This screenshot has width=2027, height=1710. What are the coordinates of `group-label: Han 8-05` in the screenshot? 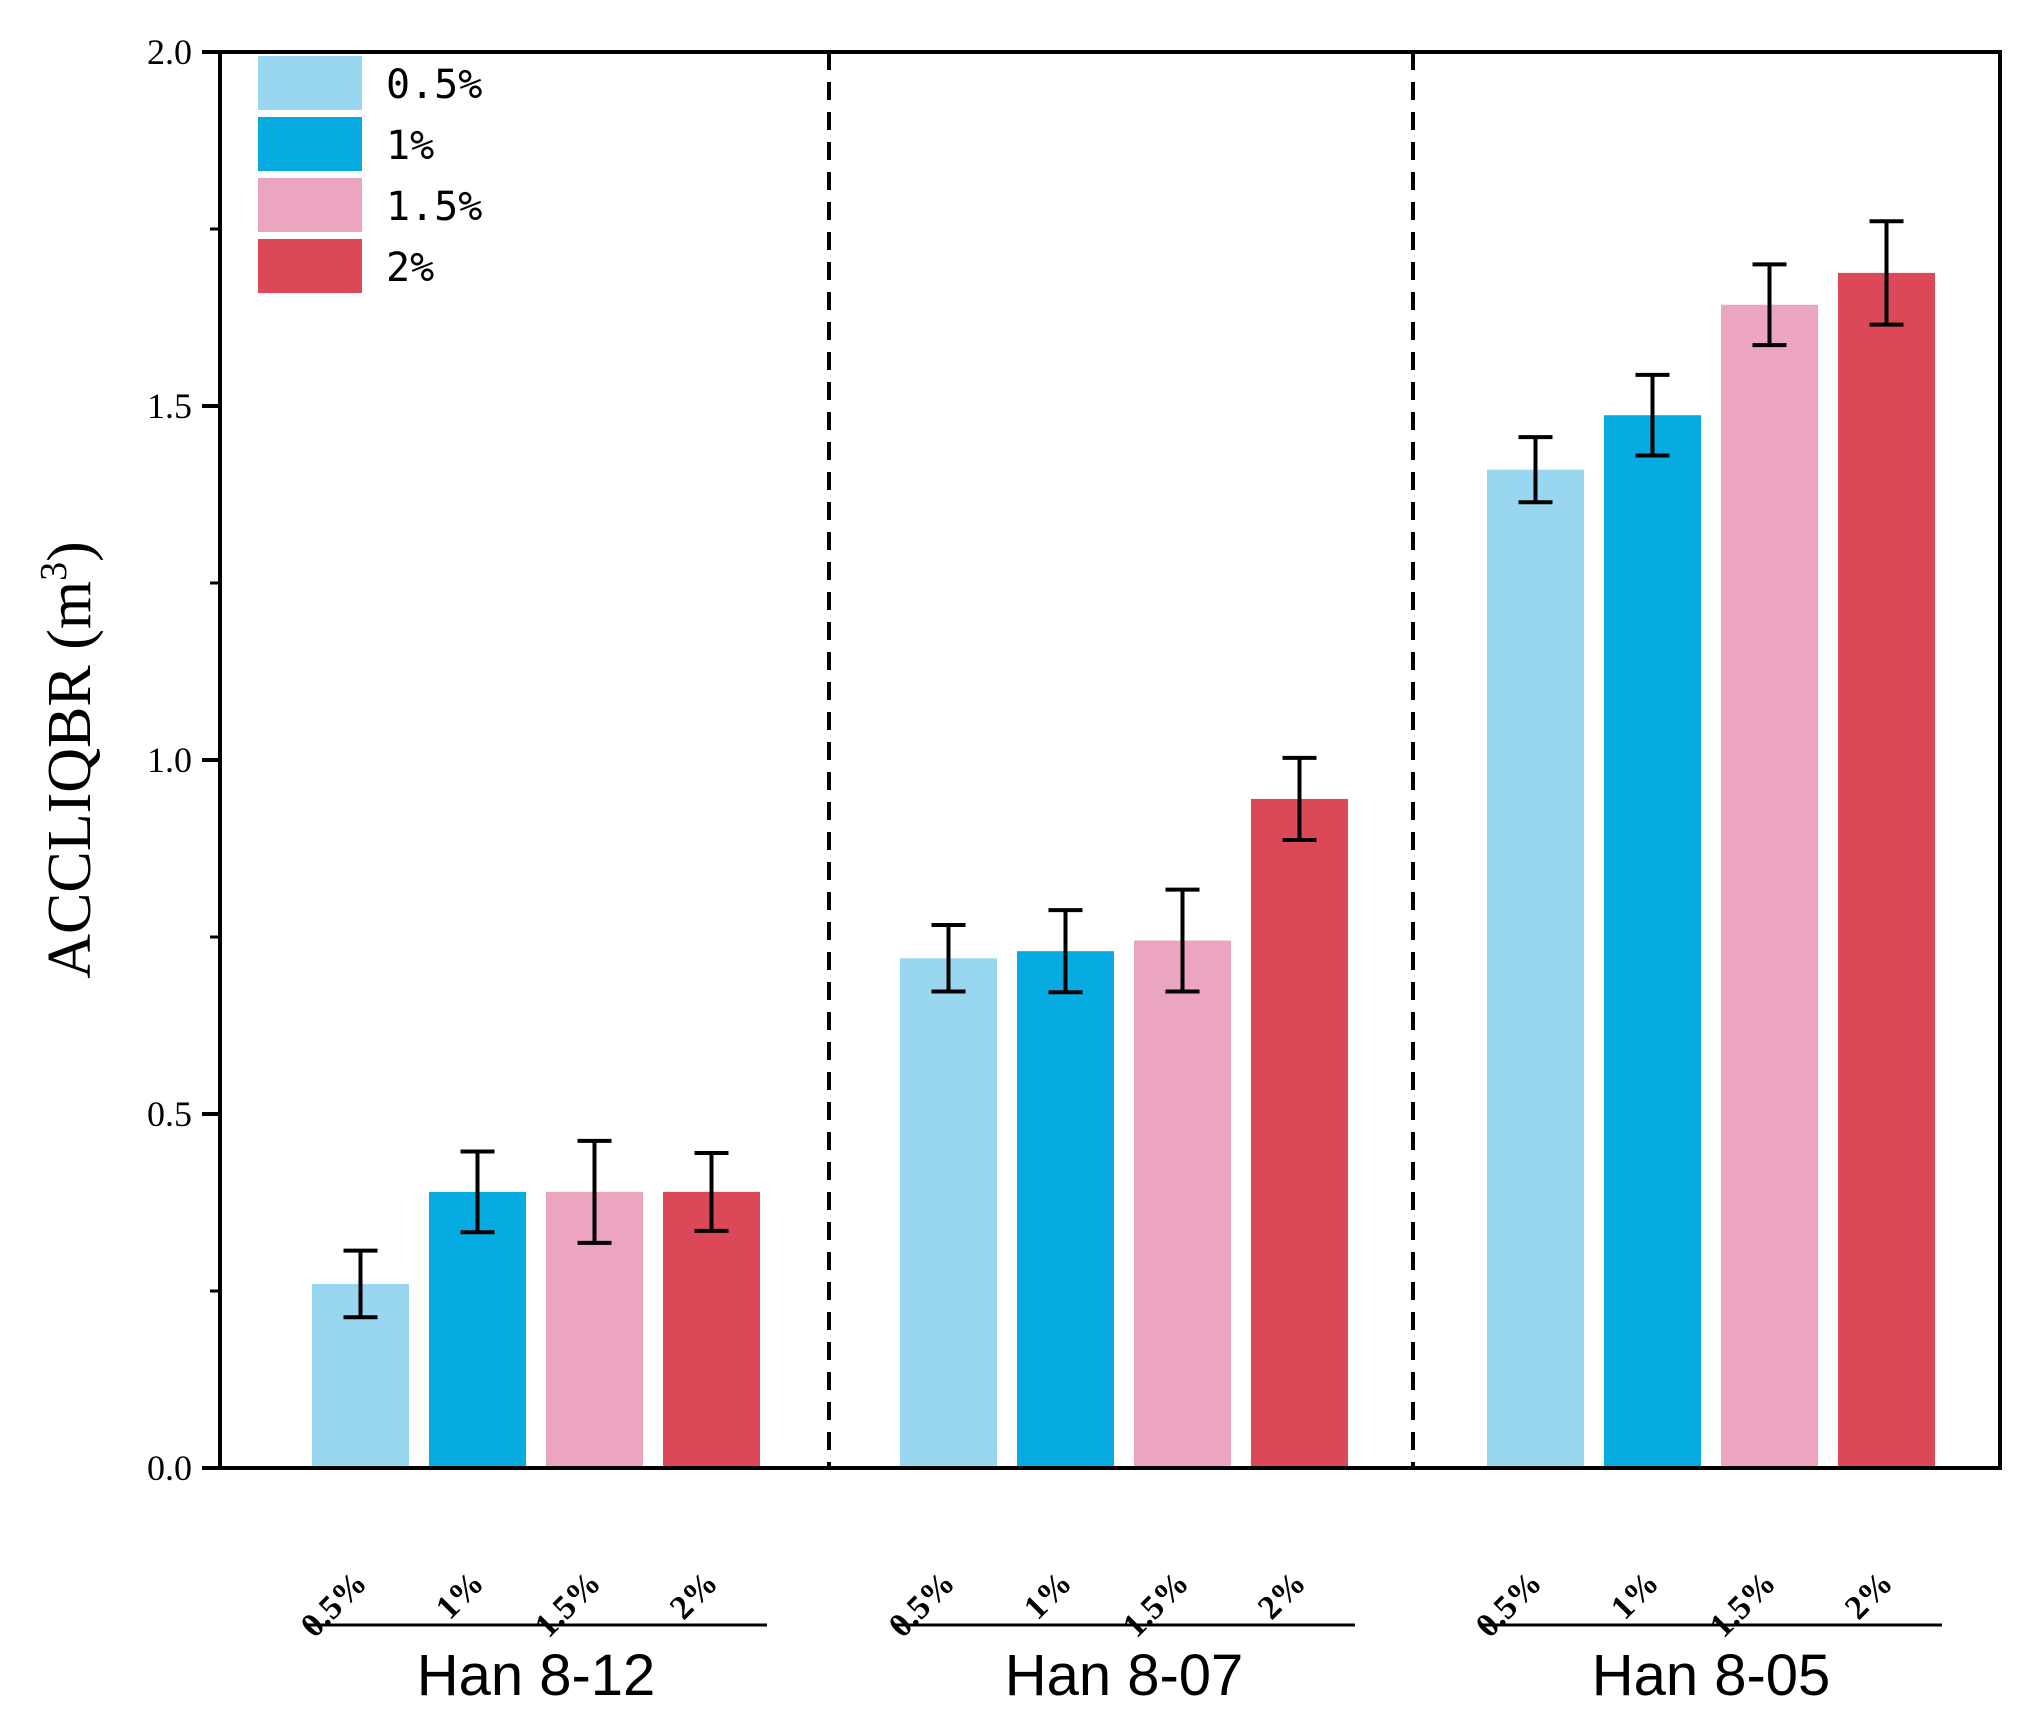 It's located at (1711, 1675).